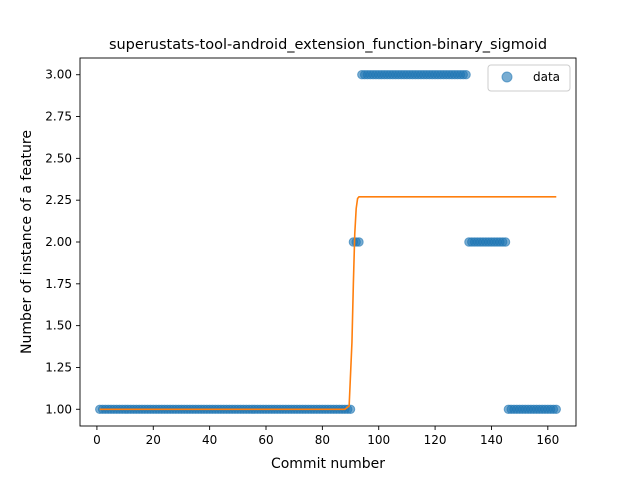 The height and width of the screenshot is (480, 640). I want to click on x-axis: 0 20 40 60 80 100 120 140 160, so click(326, 436).